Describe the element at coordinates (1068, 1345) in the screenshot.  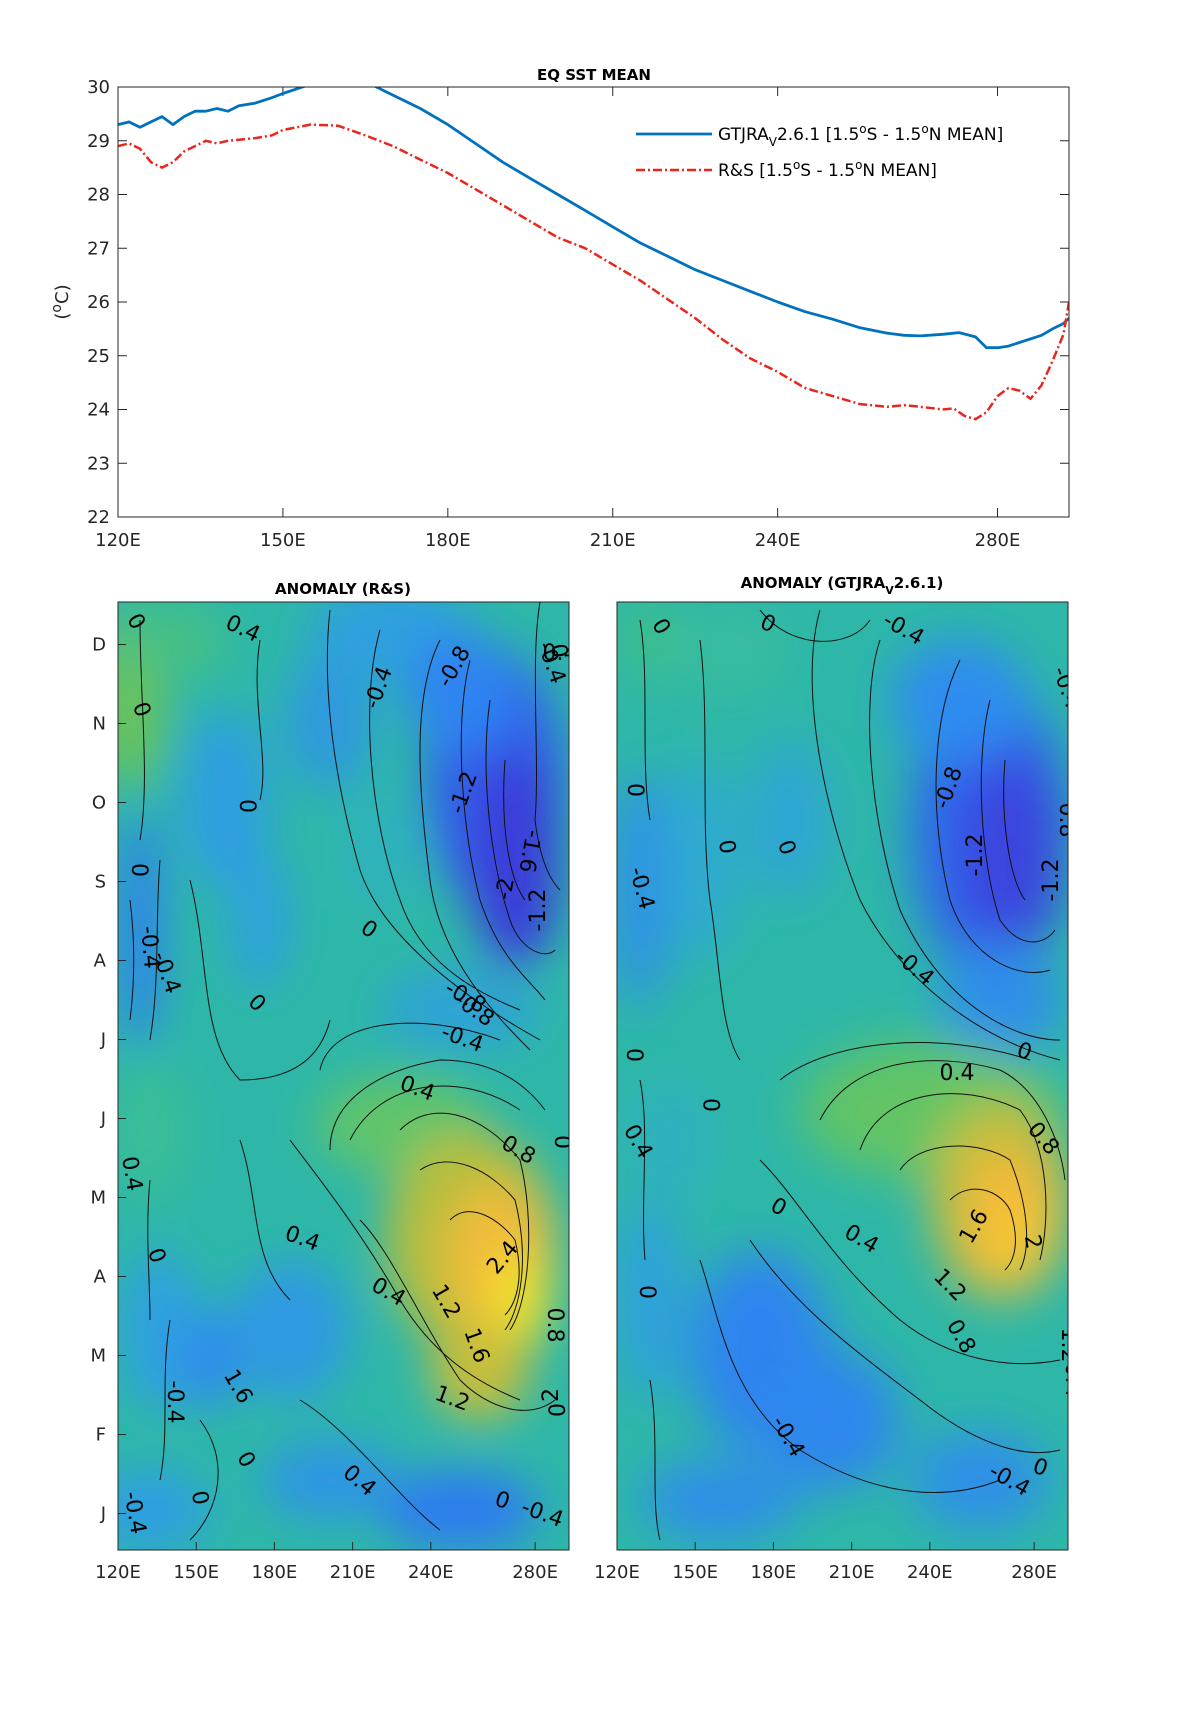
I see `gtjra-contour-label: 1.2` at that location.